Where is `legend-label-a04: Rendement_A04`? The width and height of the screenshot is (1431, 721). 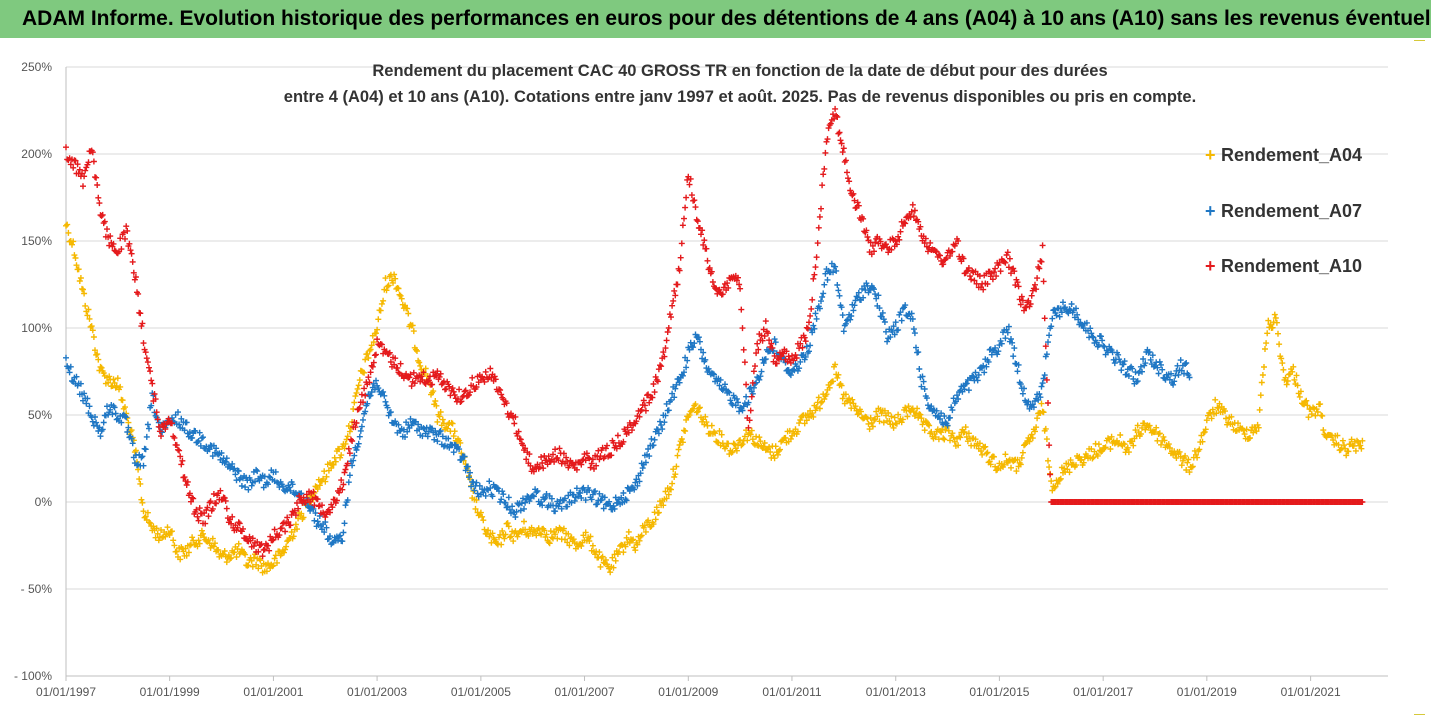
legend-label-a04: Rendement_A04 is located at coordinates (1292, 155).